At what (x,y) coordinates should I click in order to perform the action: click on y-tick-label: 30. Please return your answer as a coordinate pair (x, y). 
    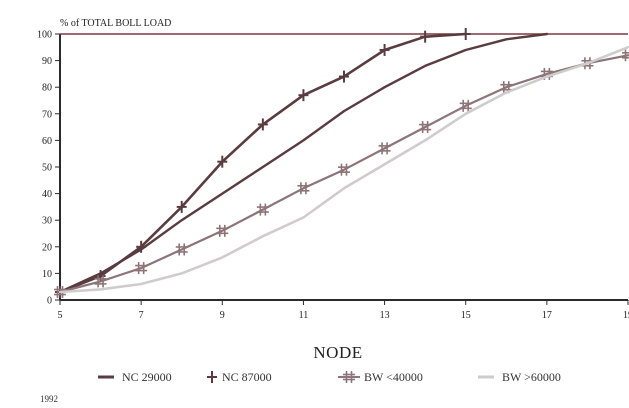
    Looking at the image, I should click on (47, 221).